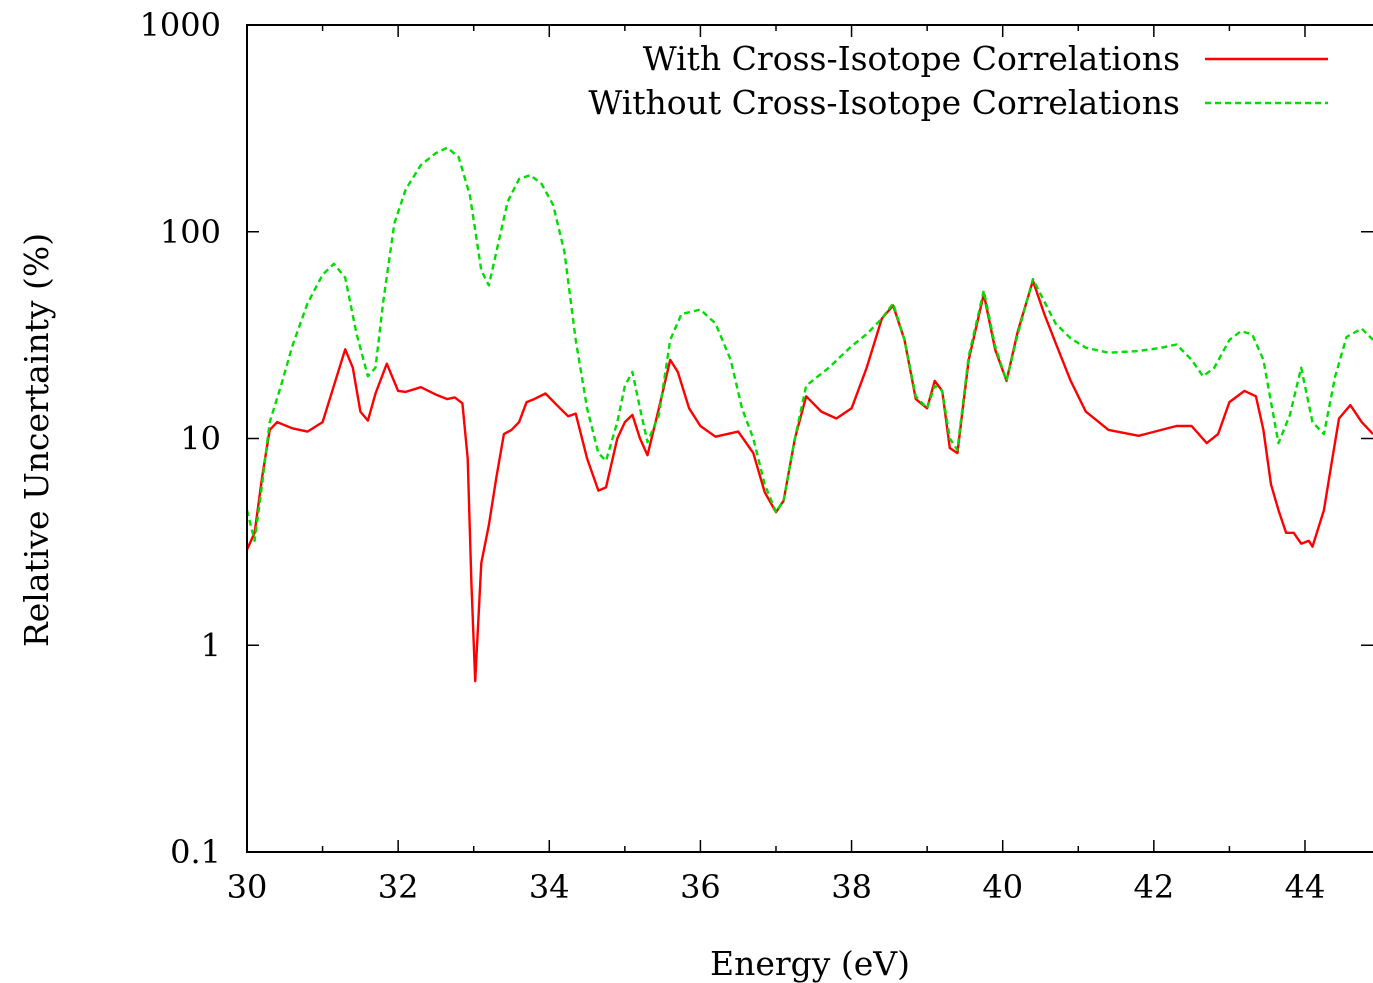 This screenshot has height=983, width=1373. I want to click on x-tick-label: 32, so click(398, 887).